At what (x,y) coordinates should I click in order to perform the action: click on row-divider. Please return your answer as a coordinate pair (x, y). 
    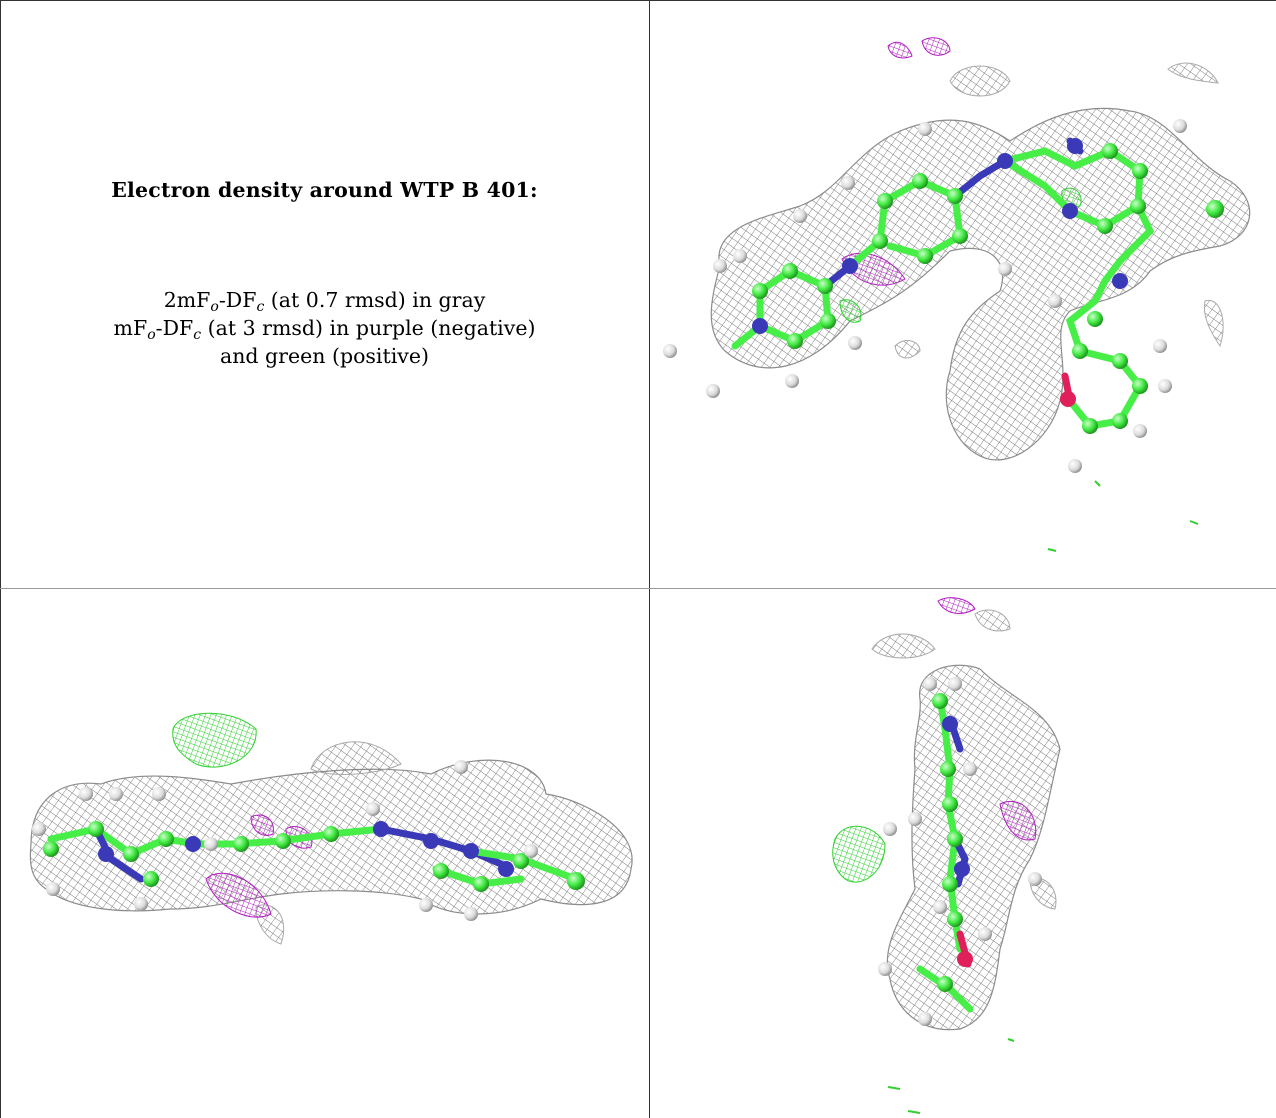
    Looking at the image, I should click on (638, 588).